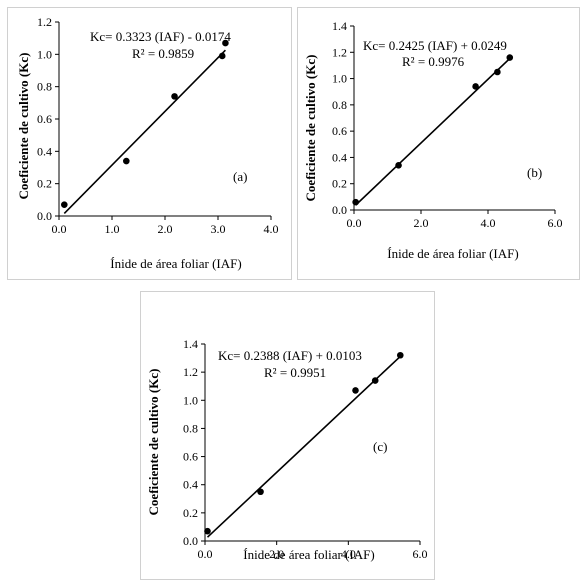  What do you see at coordinates (290, 355) in the screenshot?
I see `chart-c-equation: Kc= 0.2388 (IAF) + 0.0103` at bounding box center [290, 355].